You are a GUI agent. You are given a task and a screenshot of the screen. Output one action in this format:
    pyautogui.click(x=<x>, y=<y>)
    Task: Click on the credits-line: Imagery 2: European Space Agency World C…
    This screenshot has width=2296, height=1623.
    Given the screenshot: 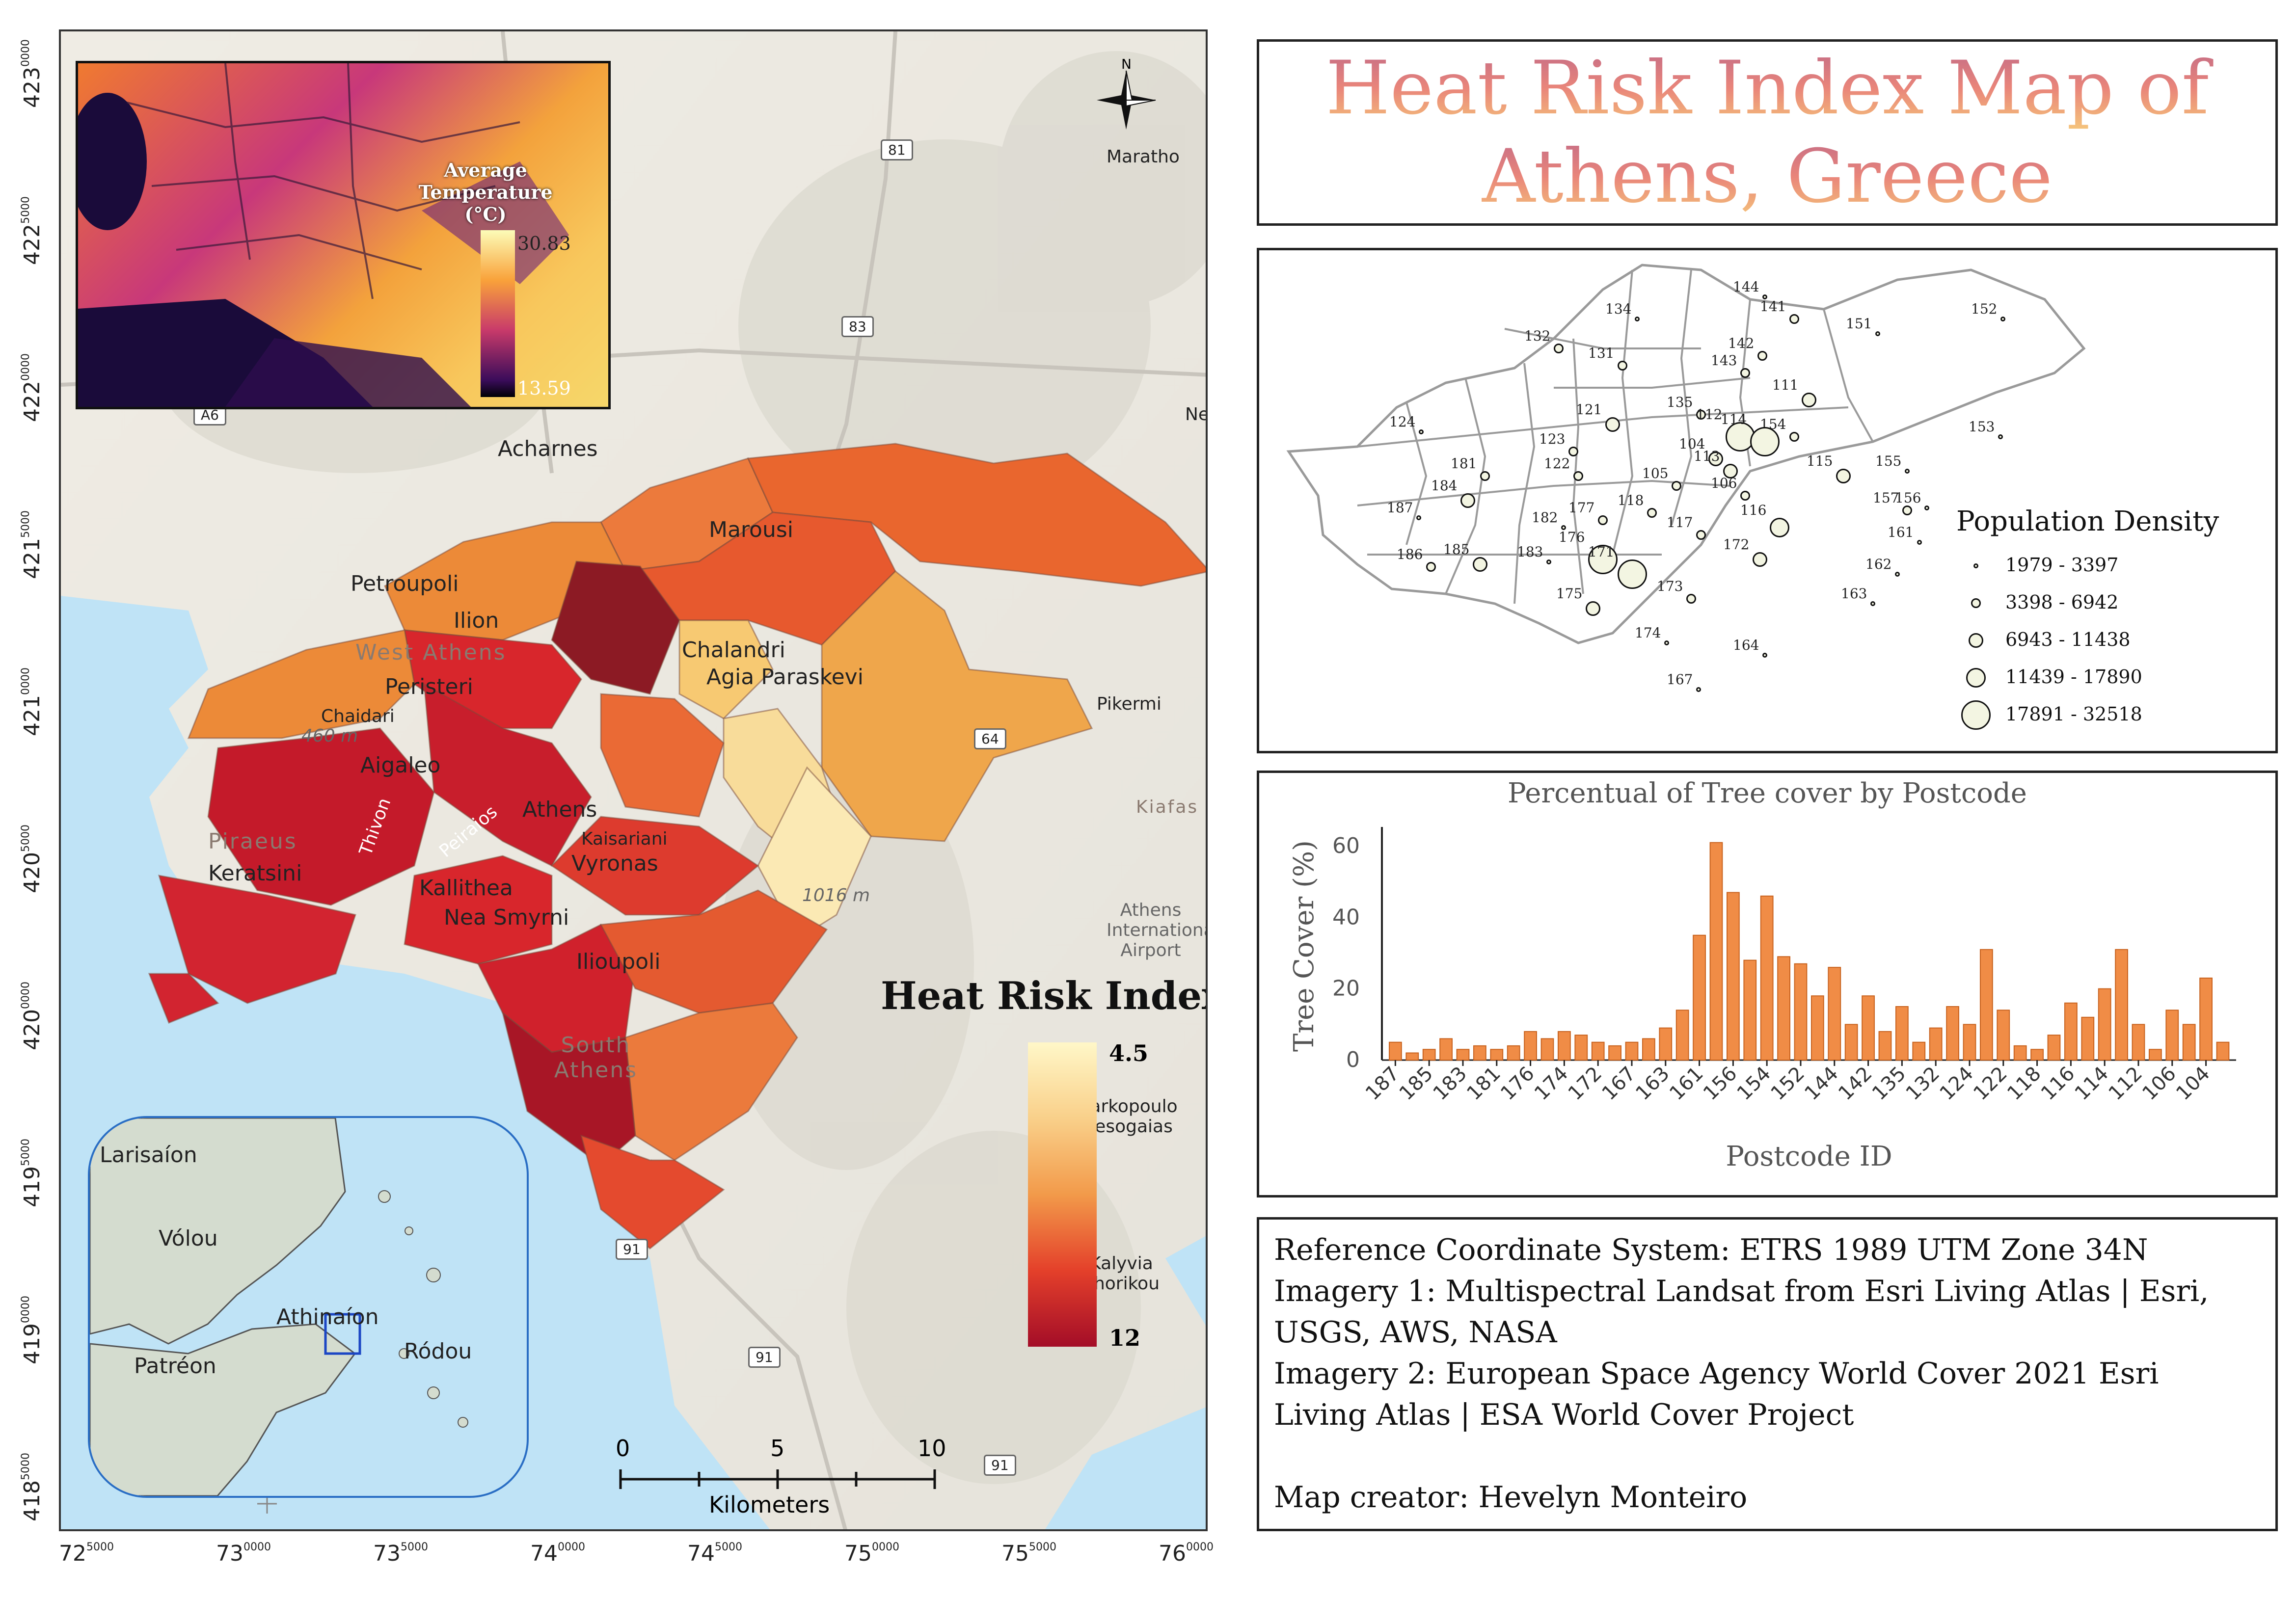 What is the action you would take?
    pyautogui.click(x=1716, y=1374)
    